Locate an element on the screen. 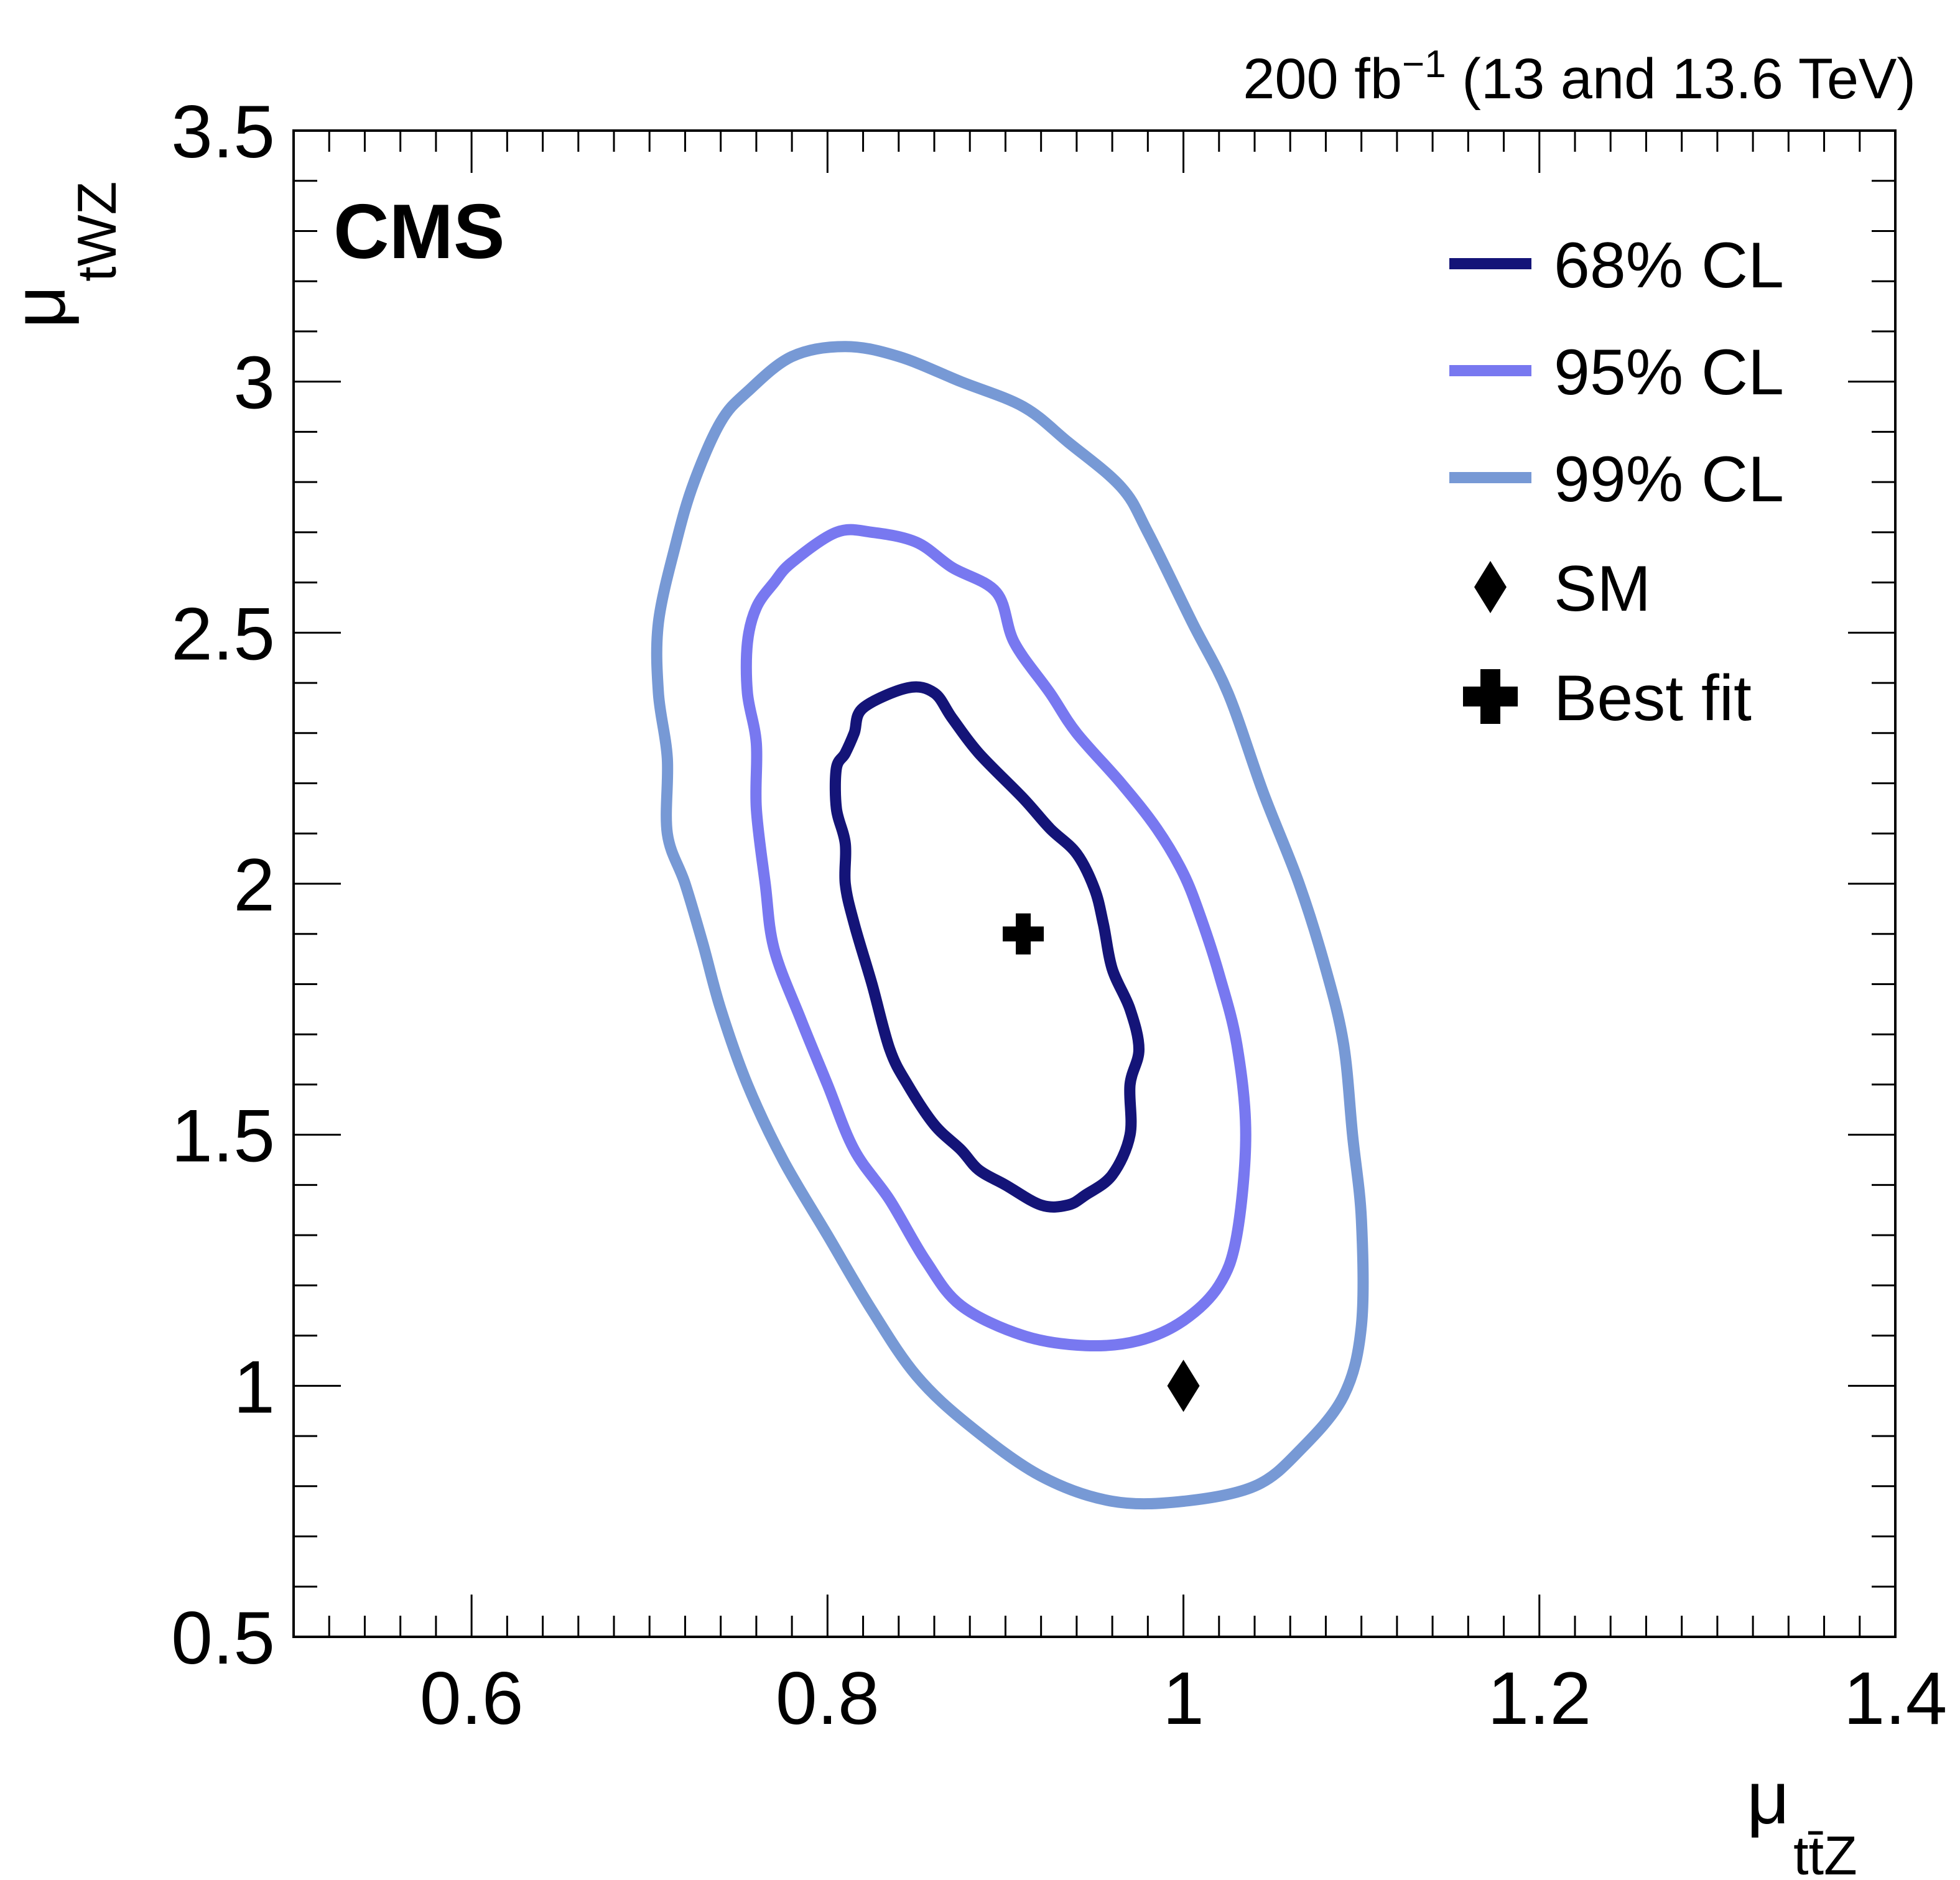 The height and width of the screenshot is (1880, 1960). legend-label: SM is located at coordinates (1602, 589).